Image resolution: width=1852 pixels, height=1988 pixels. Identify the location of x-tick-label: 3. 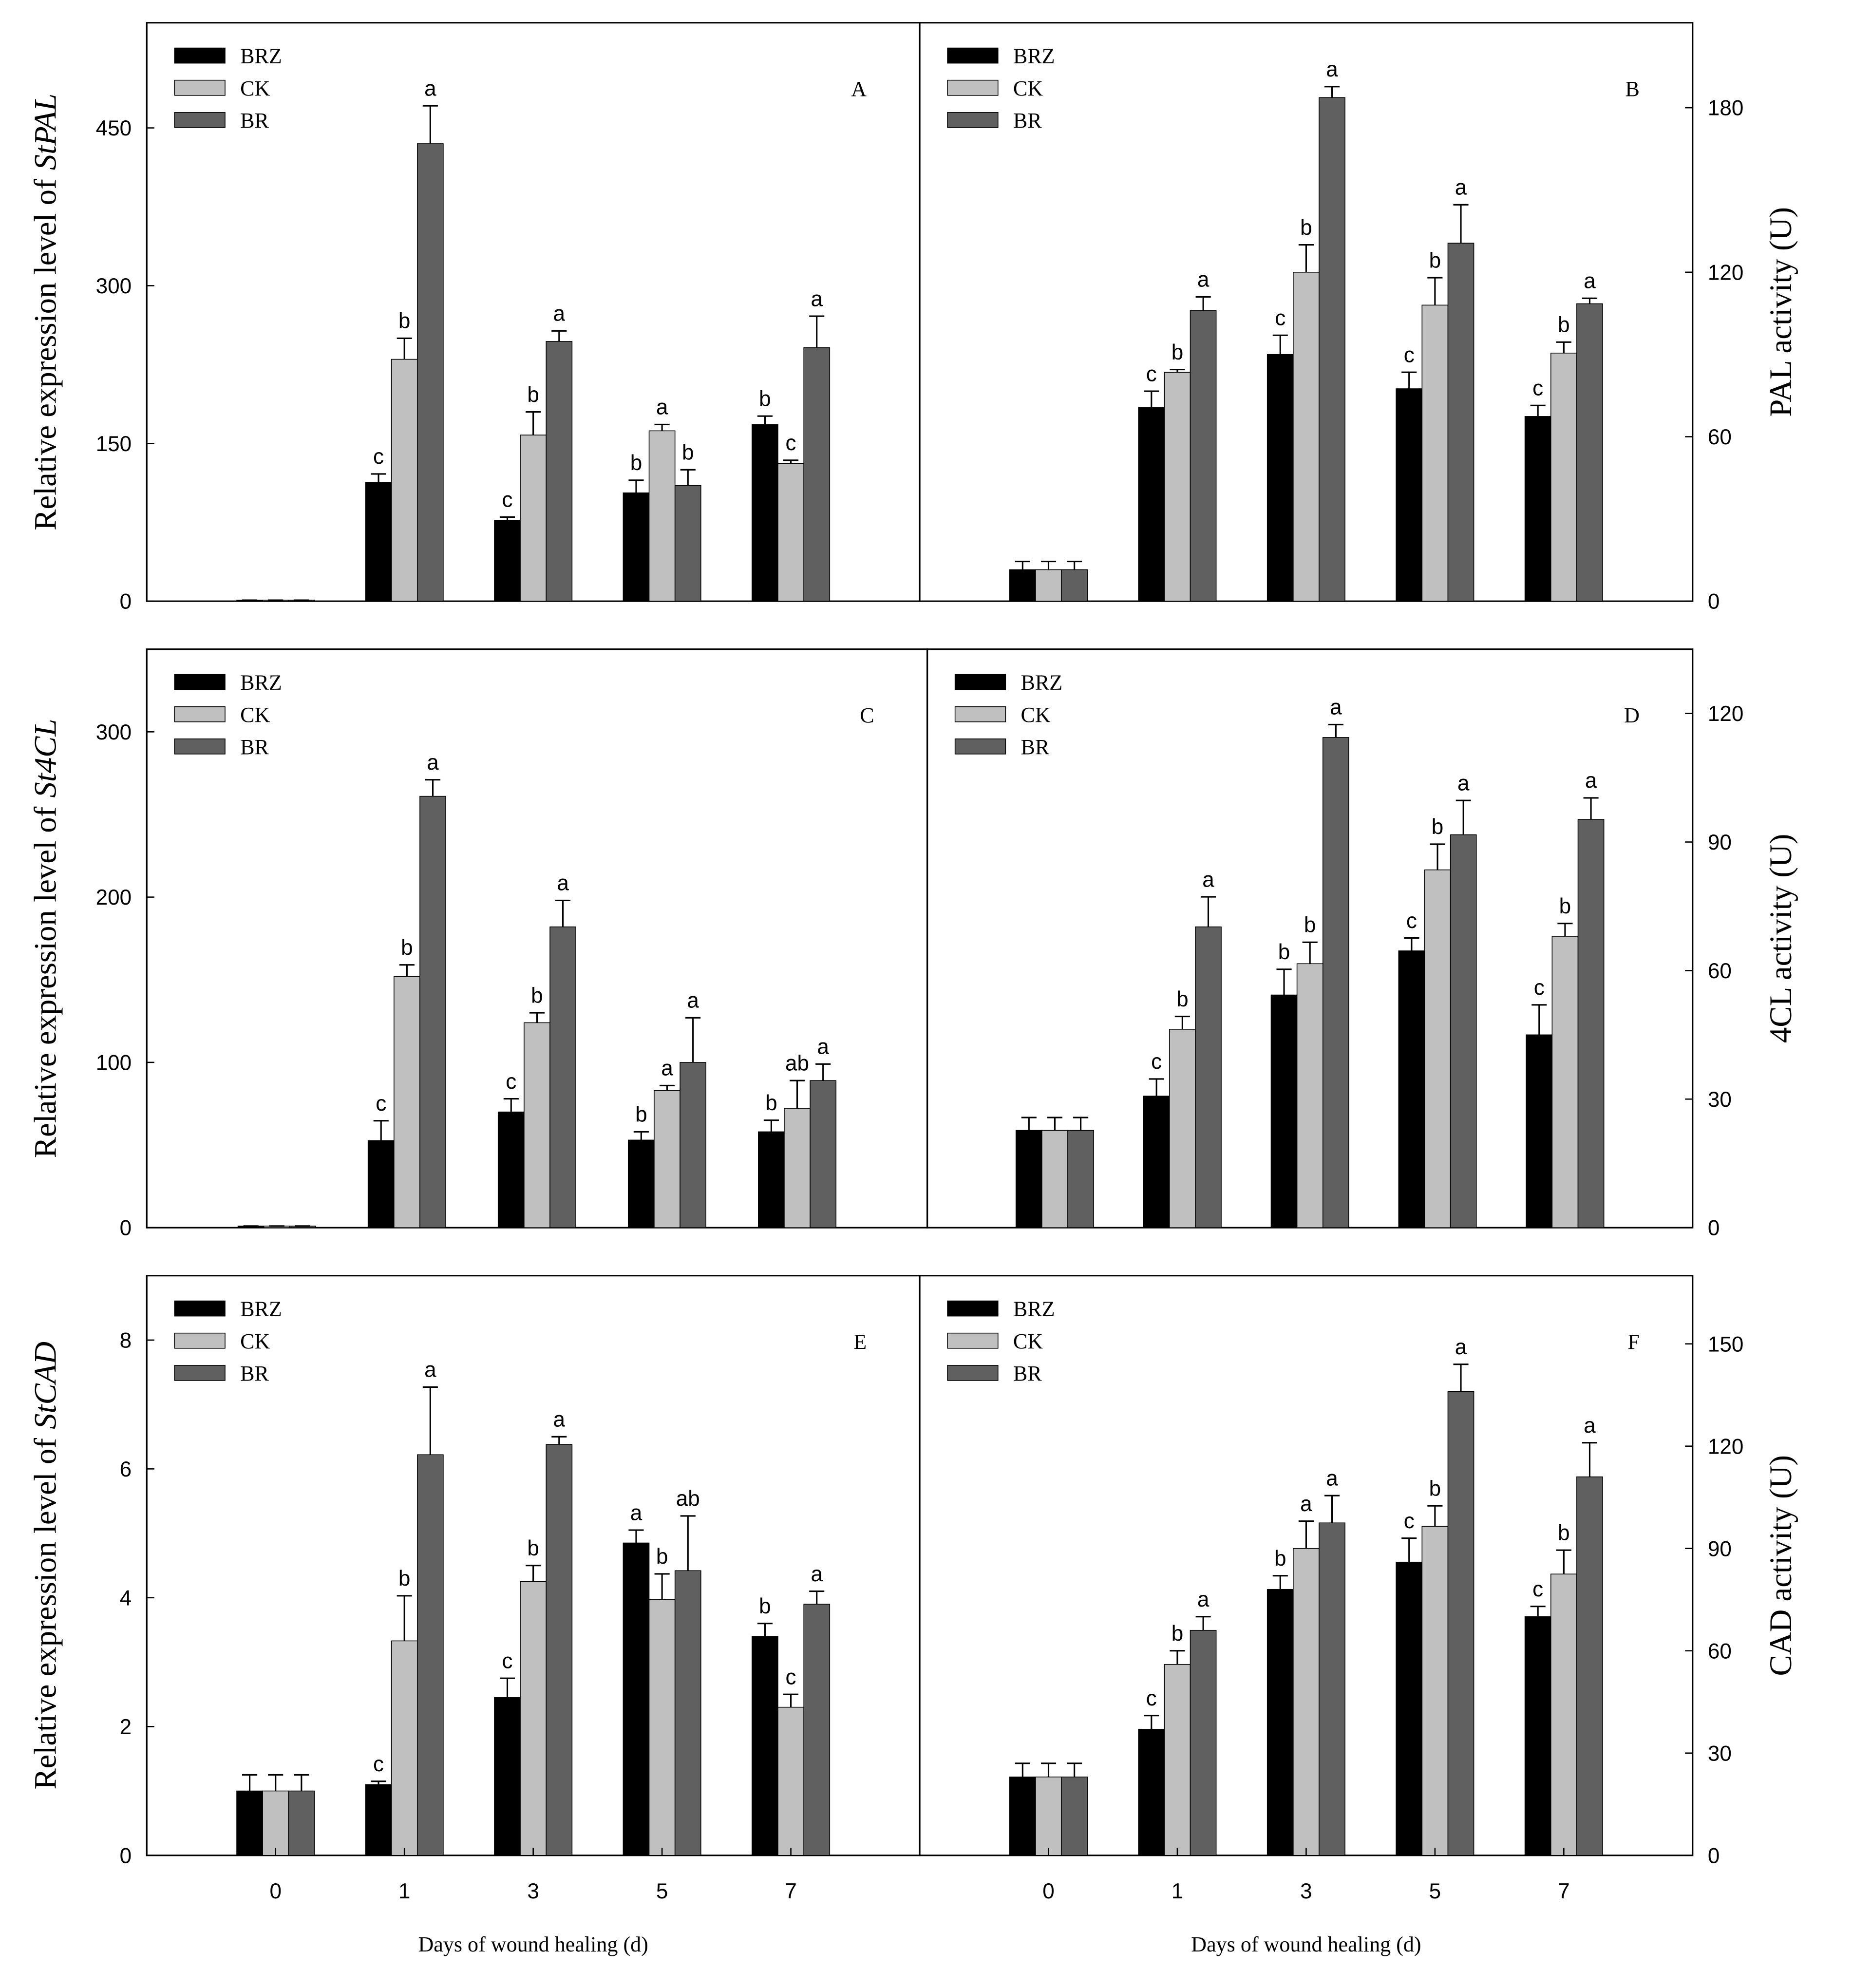
(533, 1891).